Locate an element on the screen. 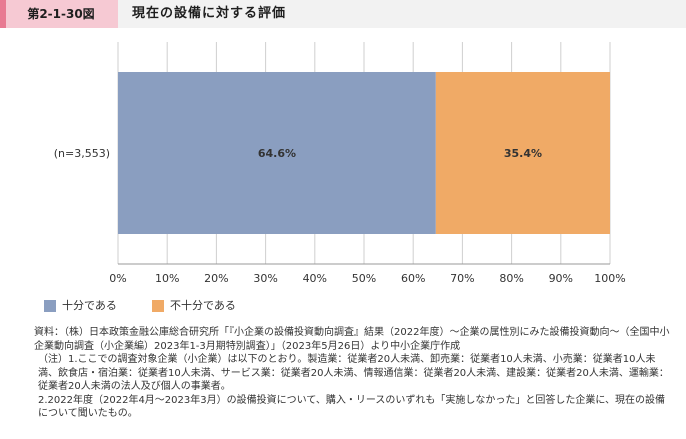 This screenshot has height=439, width=686. x-tick-label: 30% is located at coordinates (265, 278).